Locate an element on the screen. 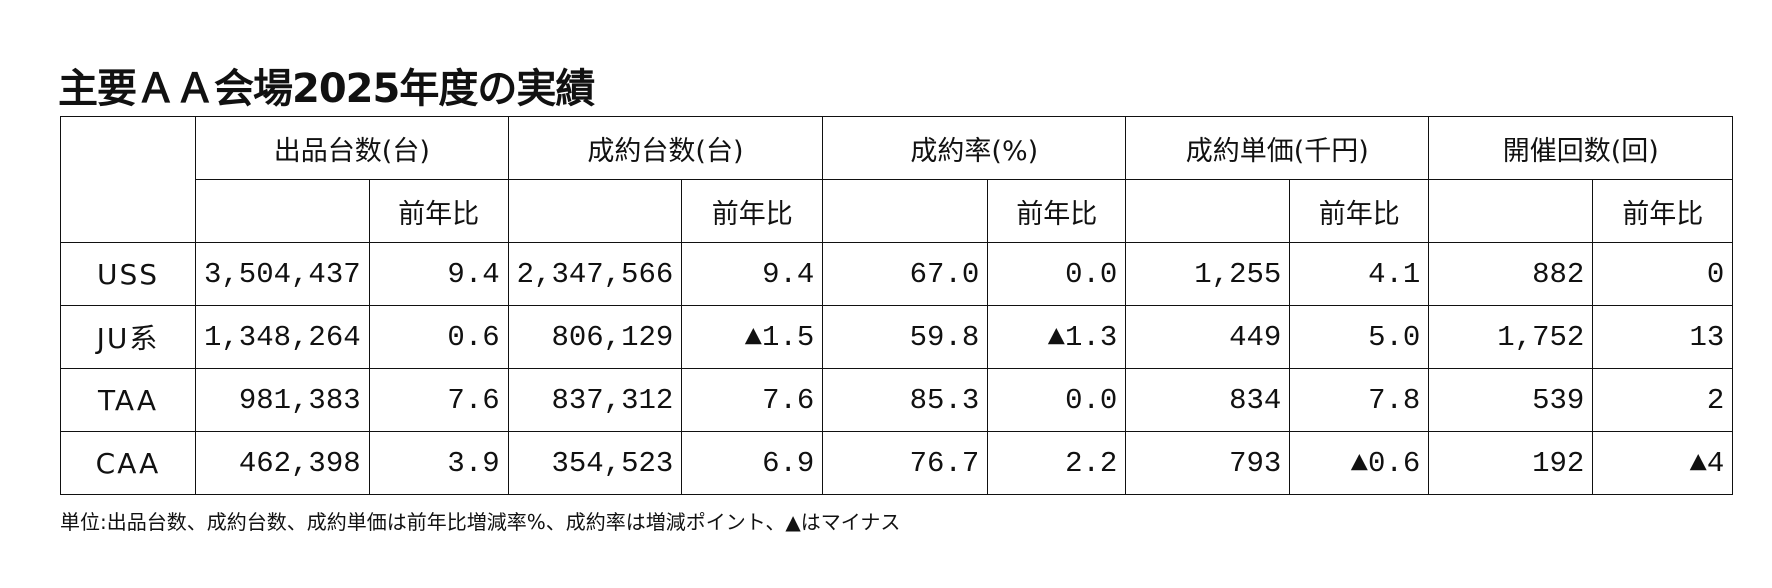 This screenshot has width=1772, height=588. value-cell: 2,347,566 is located at coordinates (595, 274).